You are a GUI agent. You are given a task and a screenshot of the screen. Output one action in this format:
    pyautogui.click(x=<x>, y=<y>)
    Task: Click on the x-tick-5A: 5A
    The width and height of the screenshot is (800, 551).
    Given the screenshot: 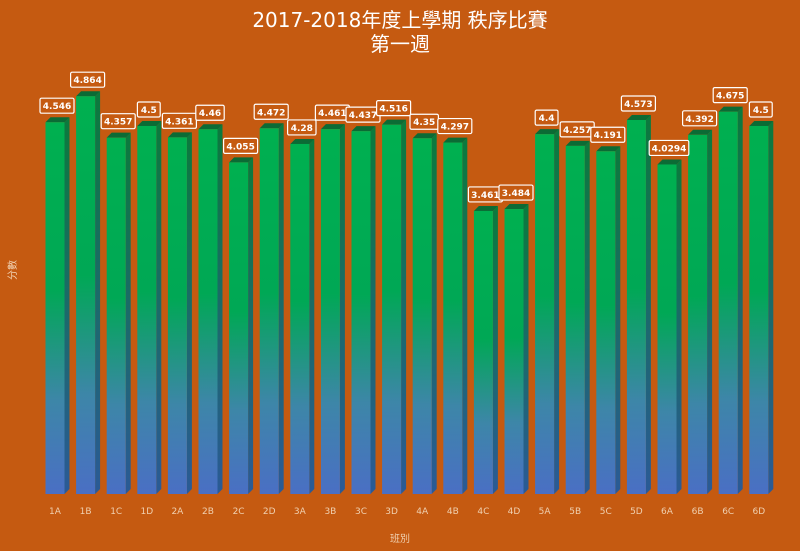 What is the action you would take?
    pyautogui.click(x=545, y=512)
    